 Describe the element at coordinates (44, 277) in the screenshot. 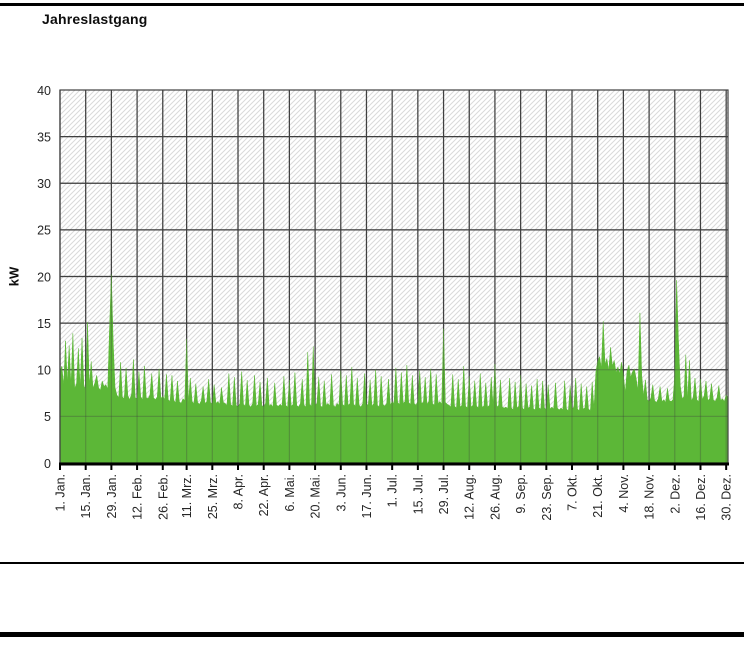

I see `y-axis-tick-label: 20` at that location.